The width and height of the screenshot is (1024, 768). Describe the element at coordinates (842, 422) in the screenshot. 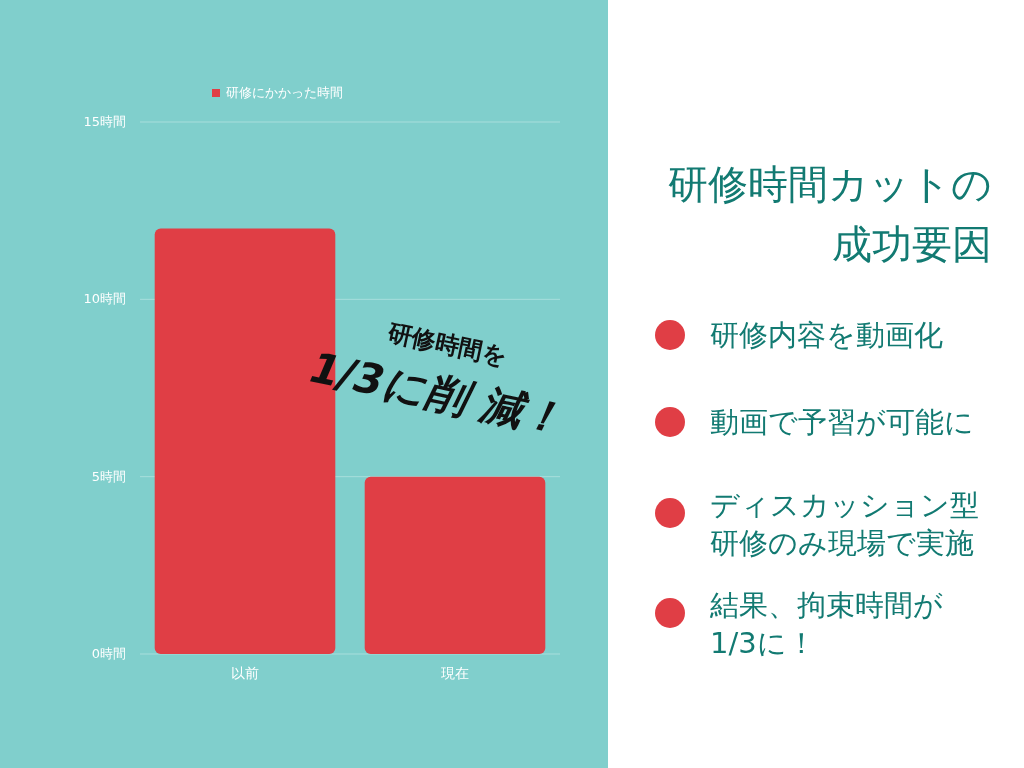

I see `text: 動画で予習が可能に` at that location.